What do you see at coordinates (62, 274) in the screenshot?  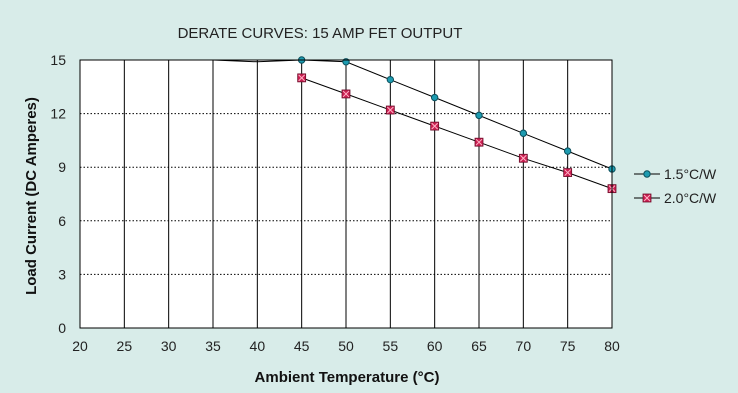 I see `y-tick-label: 3` at bounding box center [62, 274].